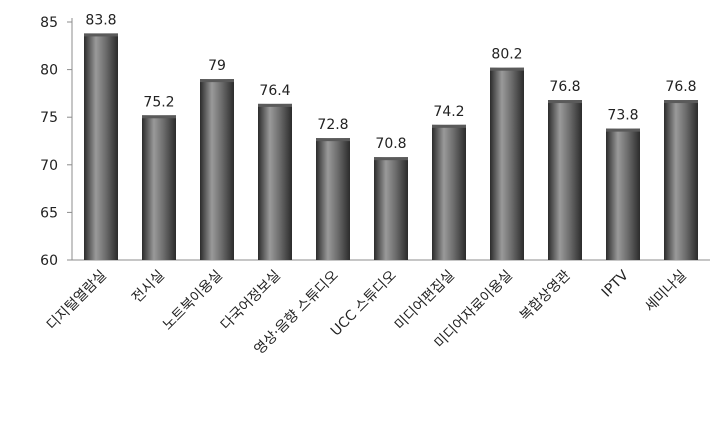 The height and width of the screenshot is (429, 714). What do you see at coordinates (158, 102) in the screenshot?
I see `value-label: 75.2` at bounding box center [158, 102].